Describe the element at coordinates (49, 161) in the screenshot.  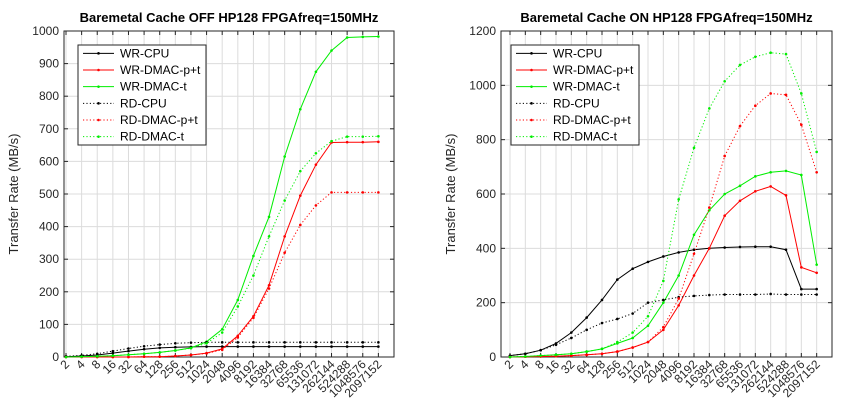
I see `y-tick-label: 600` at that location.